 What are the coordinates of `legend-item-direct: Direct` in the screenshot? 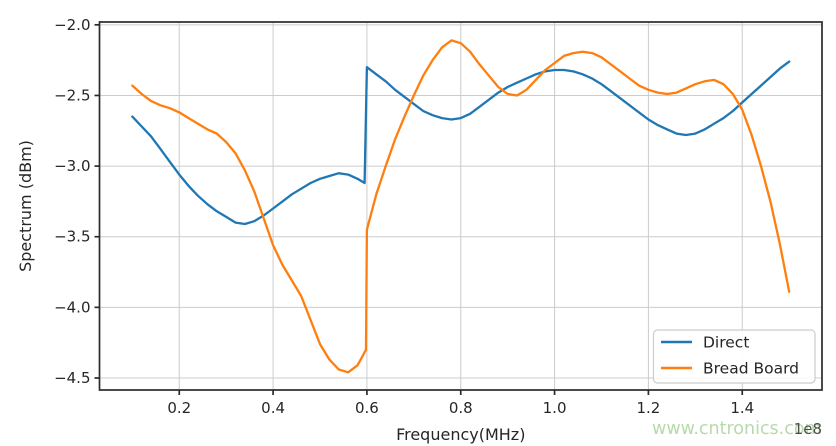 It's located at (705, 343).